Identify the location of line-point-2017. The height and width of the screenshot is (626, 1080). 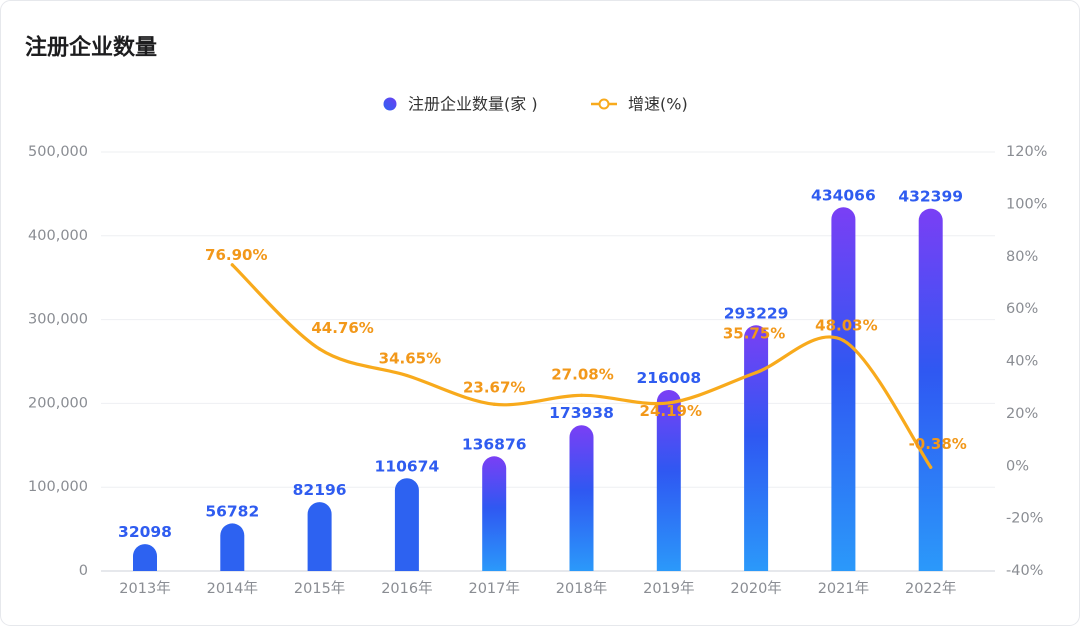
(494, 404).